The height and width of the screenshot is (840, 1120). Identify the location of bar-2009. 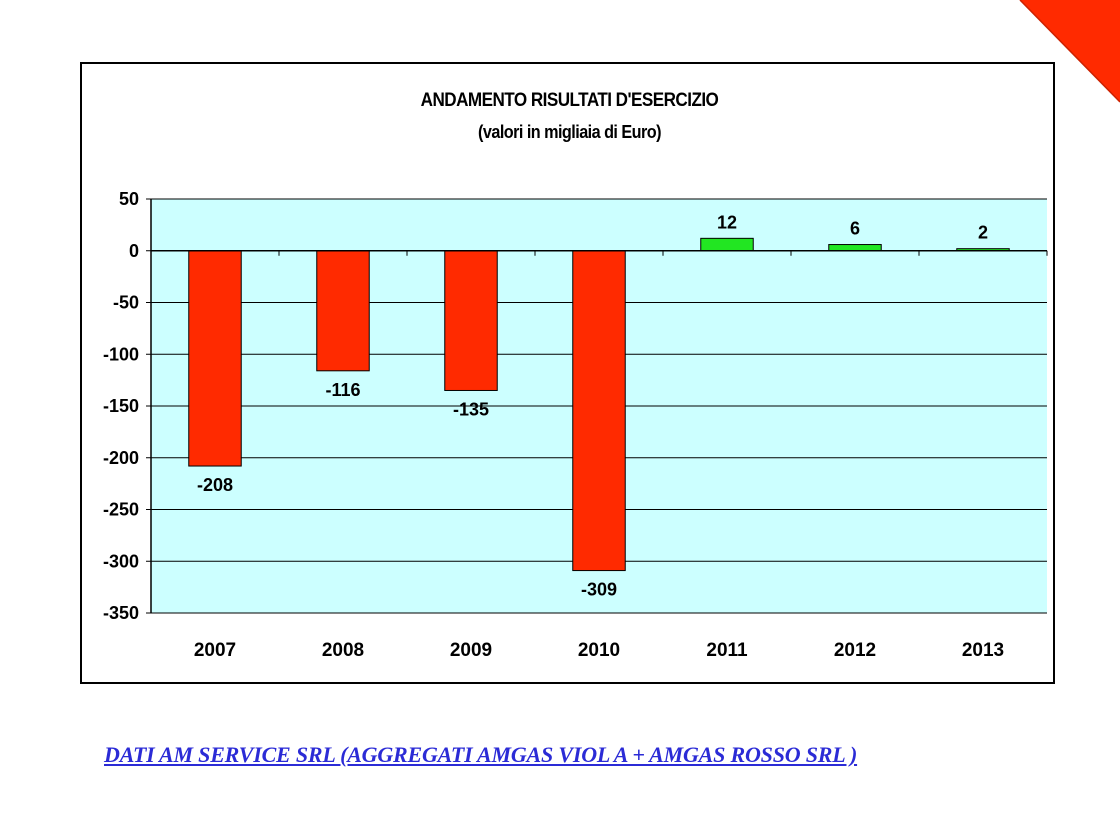
(471, 320).